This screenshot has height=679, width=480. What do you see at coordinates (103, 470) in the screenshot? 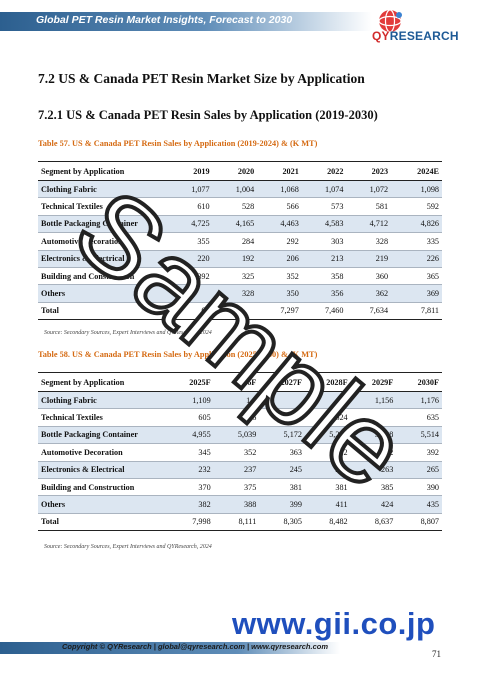
I see `row-label: Electronics & Electrical` at bounding box center [103, 470].